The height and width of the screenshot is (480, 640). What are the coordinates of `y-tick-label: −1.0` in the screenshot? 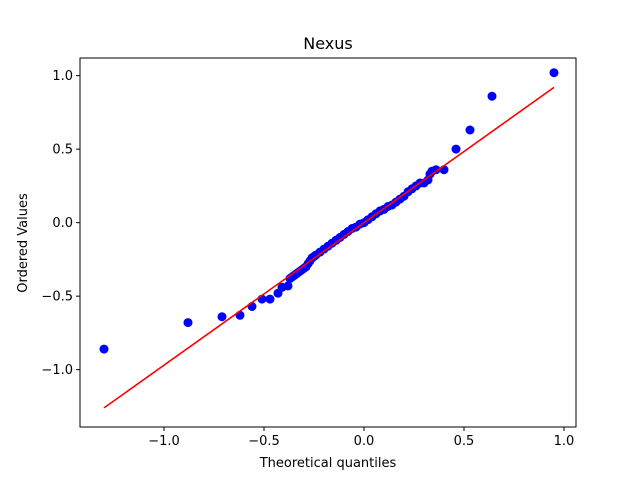 It's located at (57, 370).